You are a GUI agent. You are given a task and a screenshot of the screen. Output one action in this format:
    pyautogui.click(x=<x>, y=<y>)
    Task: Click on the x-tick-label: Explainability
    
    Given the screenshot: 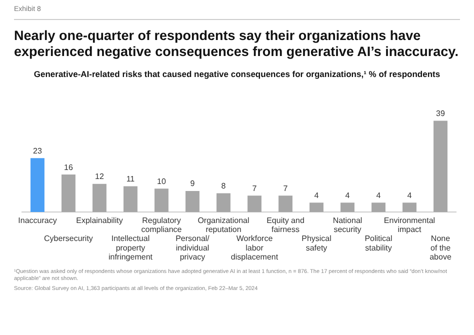 What is the action you would take?
    pyautogui.click(x=99, y=220)
    